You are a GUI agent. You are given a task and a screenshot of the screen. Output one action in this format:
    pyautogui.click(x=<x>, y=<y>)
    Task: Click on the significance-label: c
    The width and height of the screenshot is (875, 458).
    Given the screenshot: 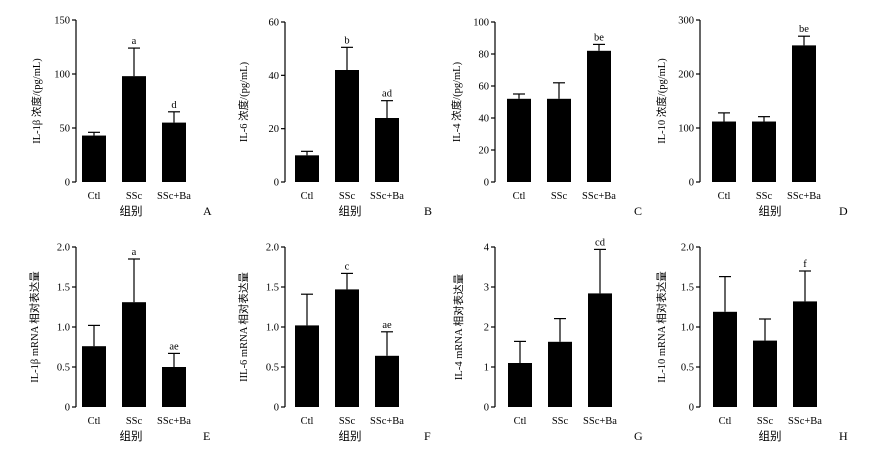 What is the action you would take?
    pyautogui.click(x=347, y=266)
    